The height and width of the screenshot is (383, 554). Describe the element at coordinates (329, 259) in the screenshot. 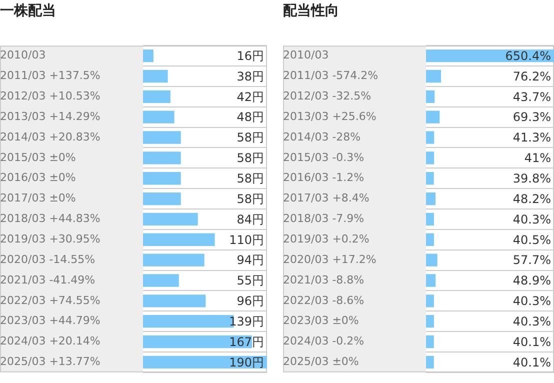

I see `y-tick-label: 2020/03 +17.2%` at that location.